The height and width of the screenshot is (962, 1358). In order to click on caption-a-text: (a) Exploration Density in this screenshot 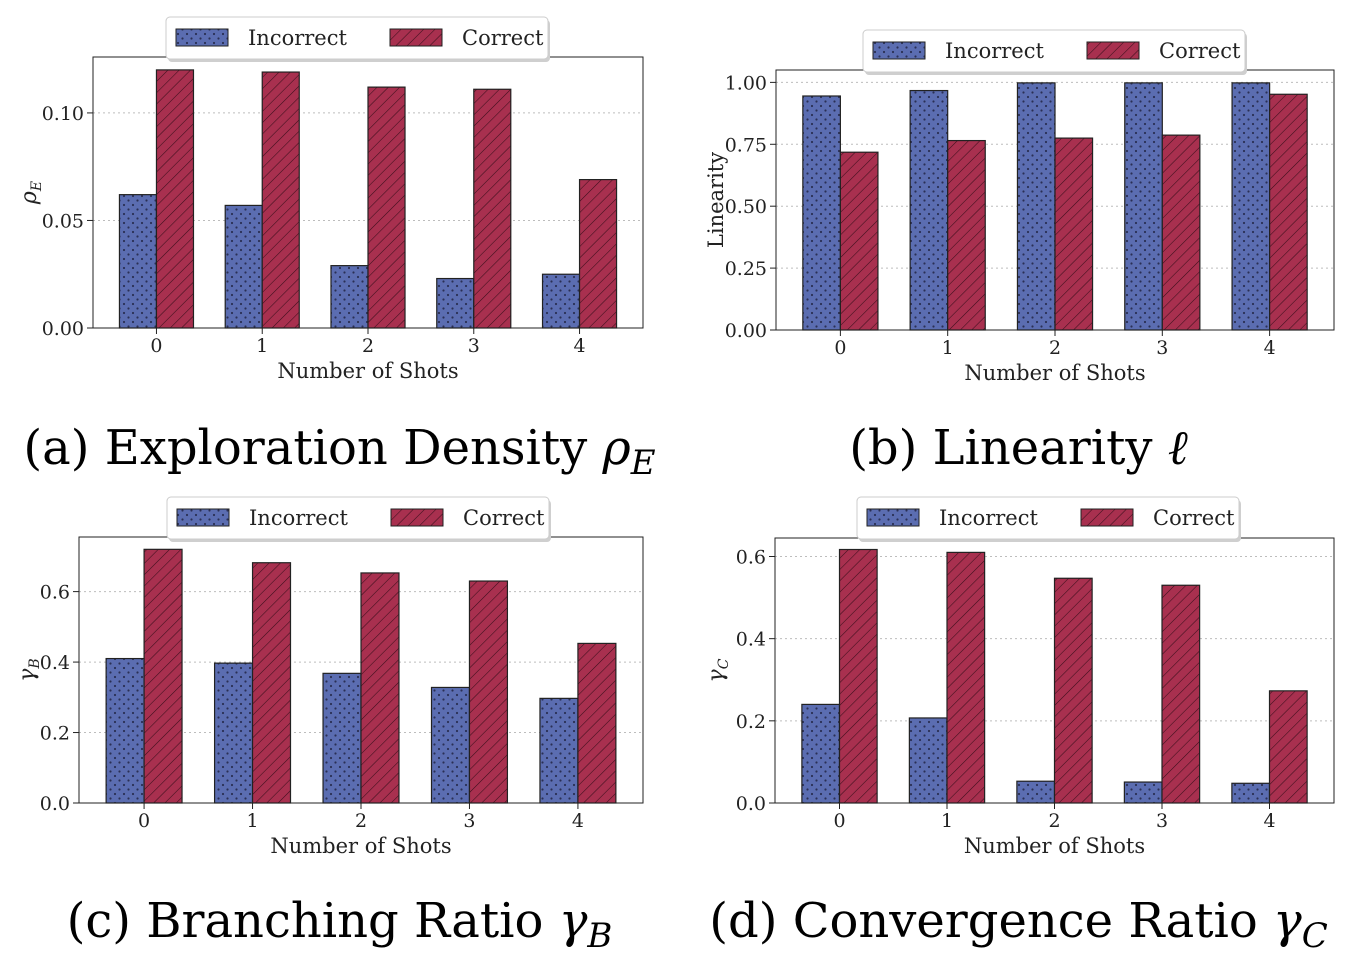, I will do `click(305, 448)`.